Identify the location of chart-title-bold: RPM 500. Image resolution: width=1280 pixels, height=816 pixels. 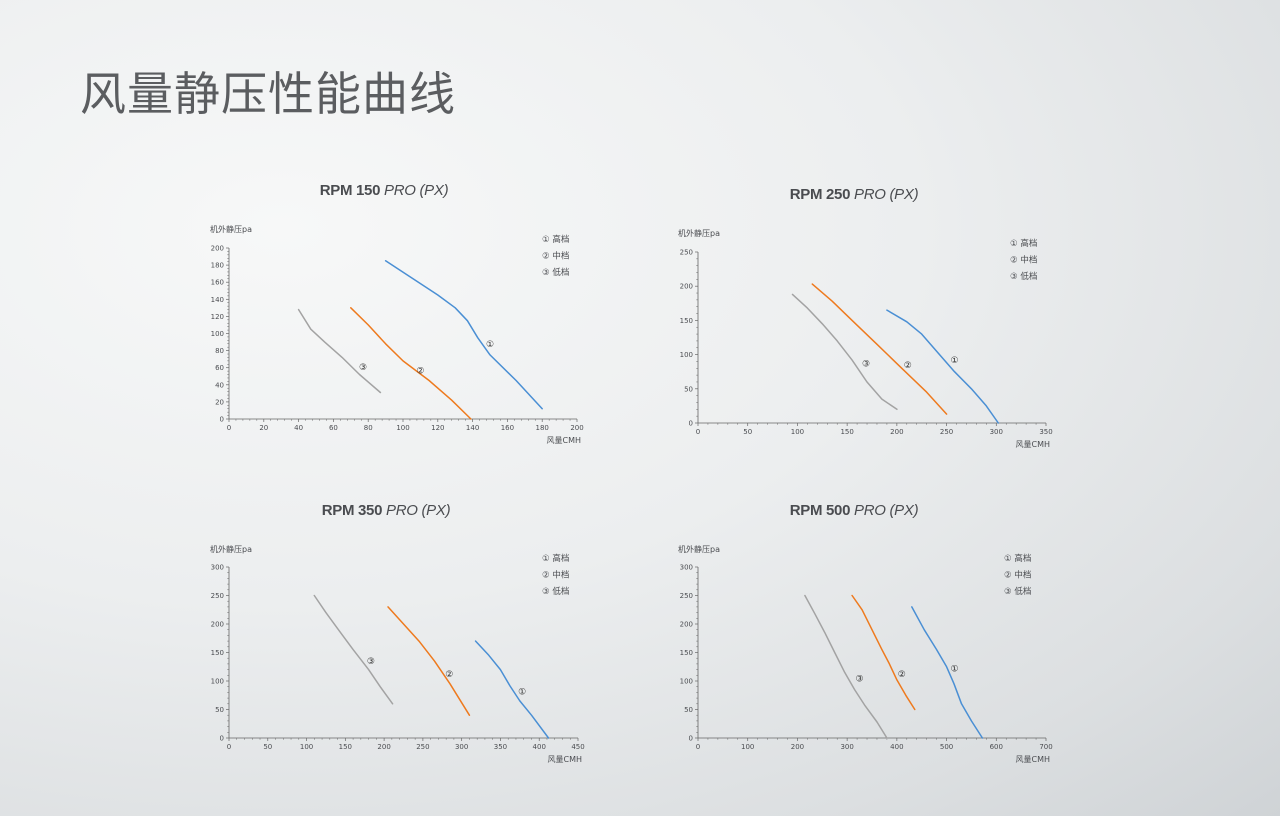
(820, 510).